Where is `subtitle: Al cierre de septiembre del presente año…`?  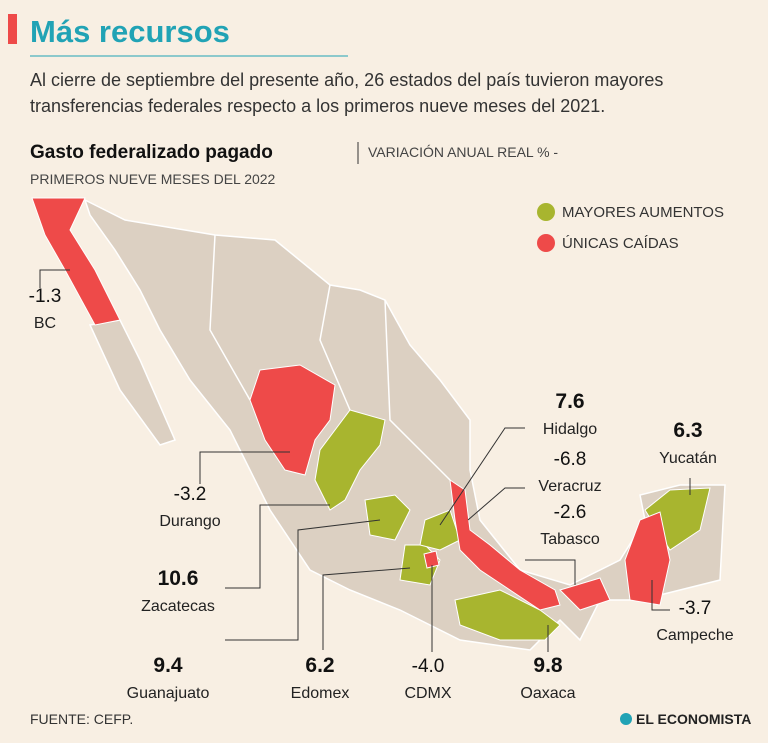
subtitle: Al cierre de septiembre del presente año… is located at coordinates (346, 80).